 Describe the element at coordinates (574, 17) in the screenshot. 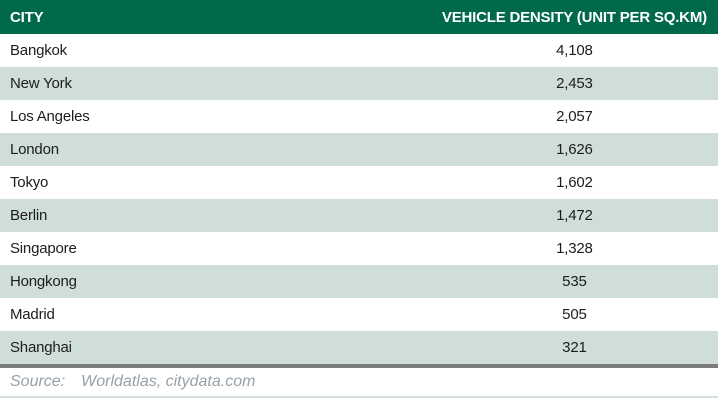

I see `column-header-density: VEHICLE DENSITY (UNIT PER SQ.KM)` at that location.